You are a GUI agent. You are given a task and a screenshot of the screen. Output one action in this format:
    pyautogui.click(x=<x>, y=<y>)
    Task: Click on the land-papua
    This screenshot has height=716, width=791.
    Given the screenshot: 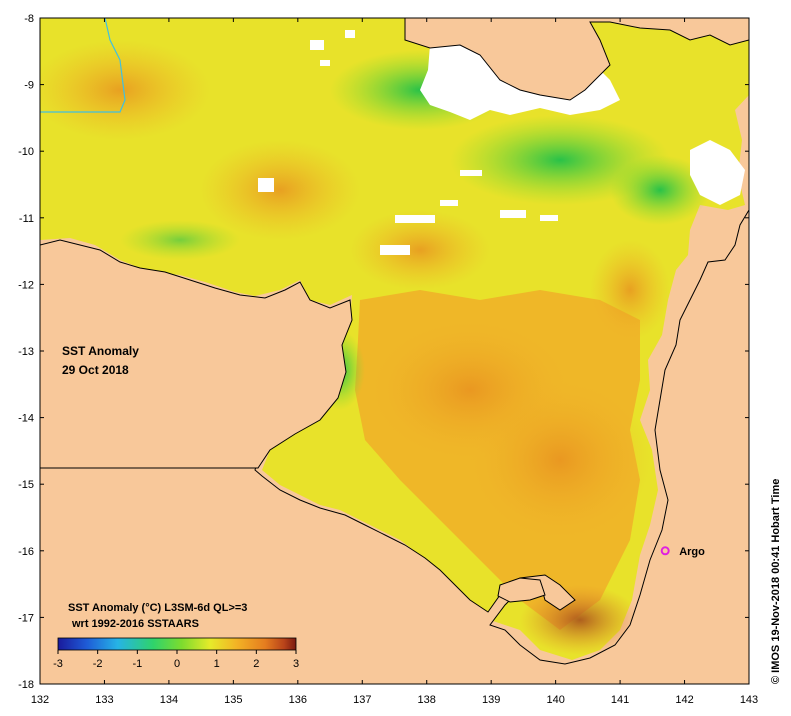 What is the action you would take?
    pyautogui.click(x=576, y=59)
    